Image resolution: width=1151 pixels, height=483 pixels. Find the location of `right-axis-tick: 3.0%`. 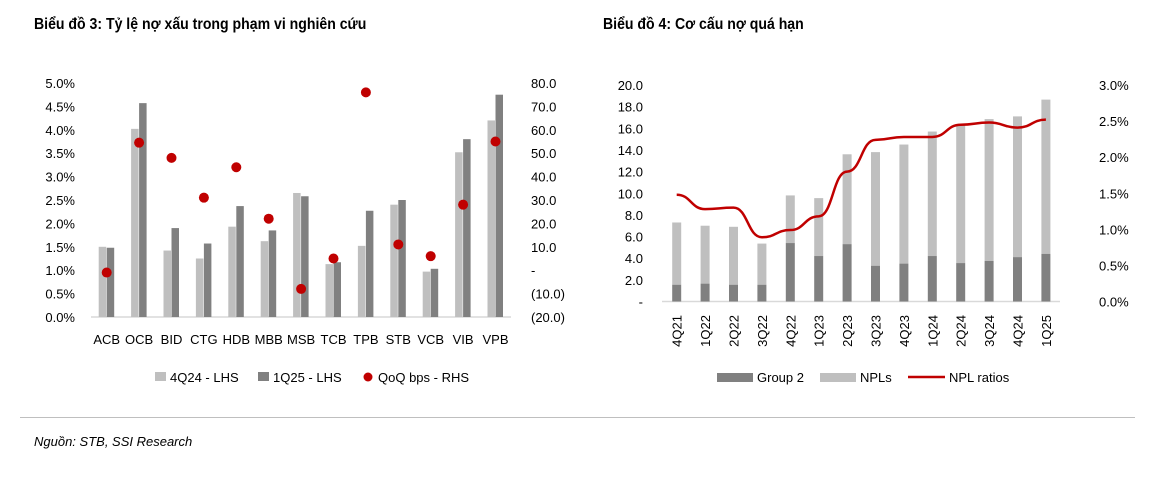

right-axis-tick: 3.0% is located at coordinates (1114, 85).